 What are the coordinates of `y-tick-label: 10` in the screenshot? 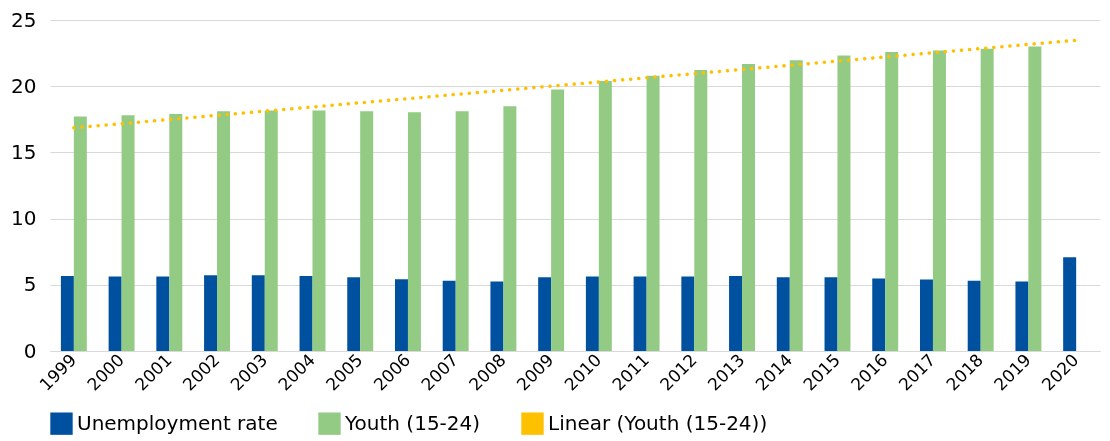 It's located at (24, 218).